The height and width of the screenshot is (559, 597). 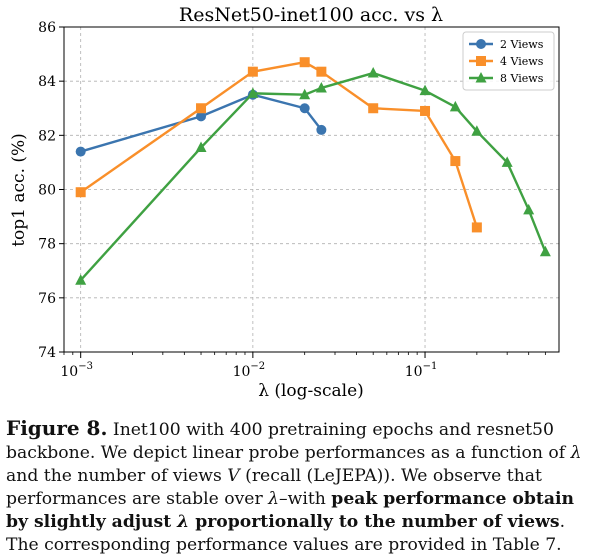 I want to click on caption-lambda-1: λ, so click(x=576, y=453).